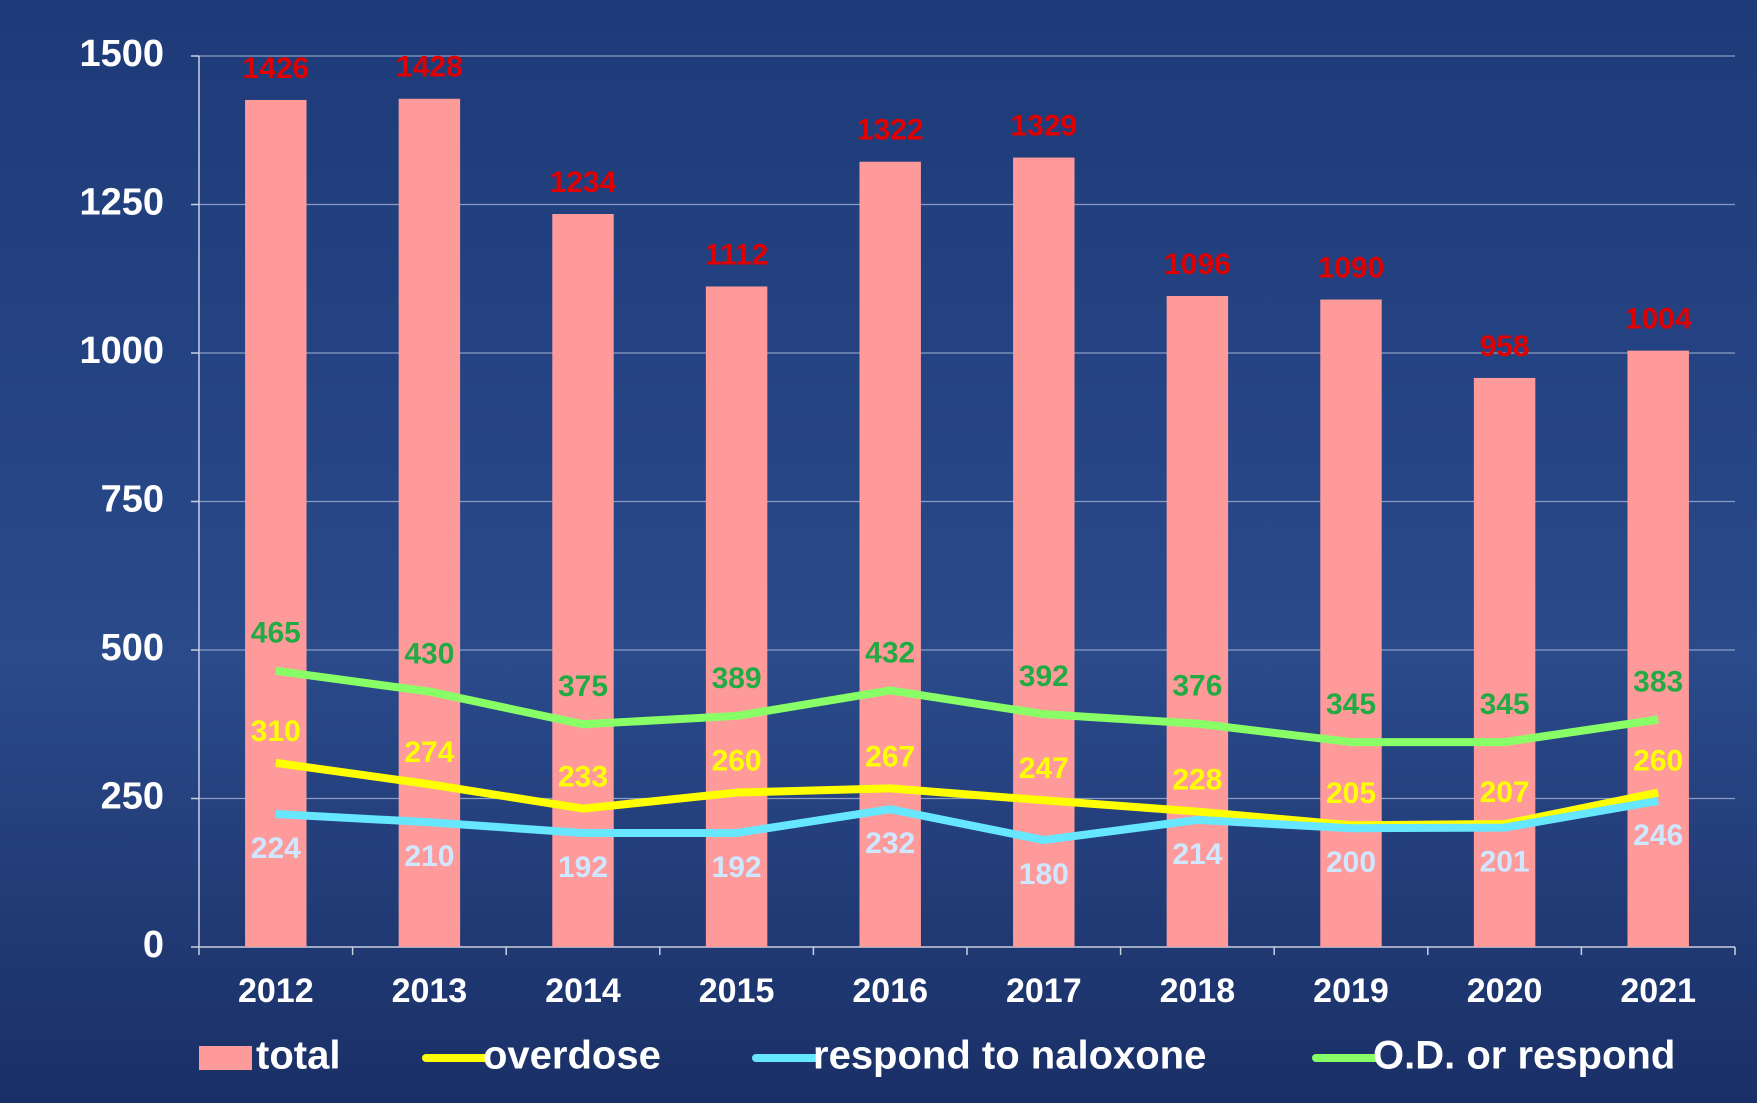  I want to click on data-label: 375, so click(583, 686).